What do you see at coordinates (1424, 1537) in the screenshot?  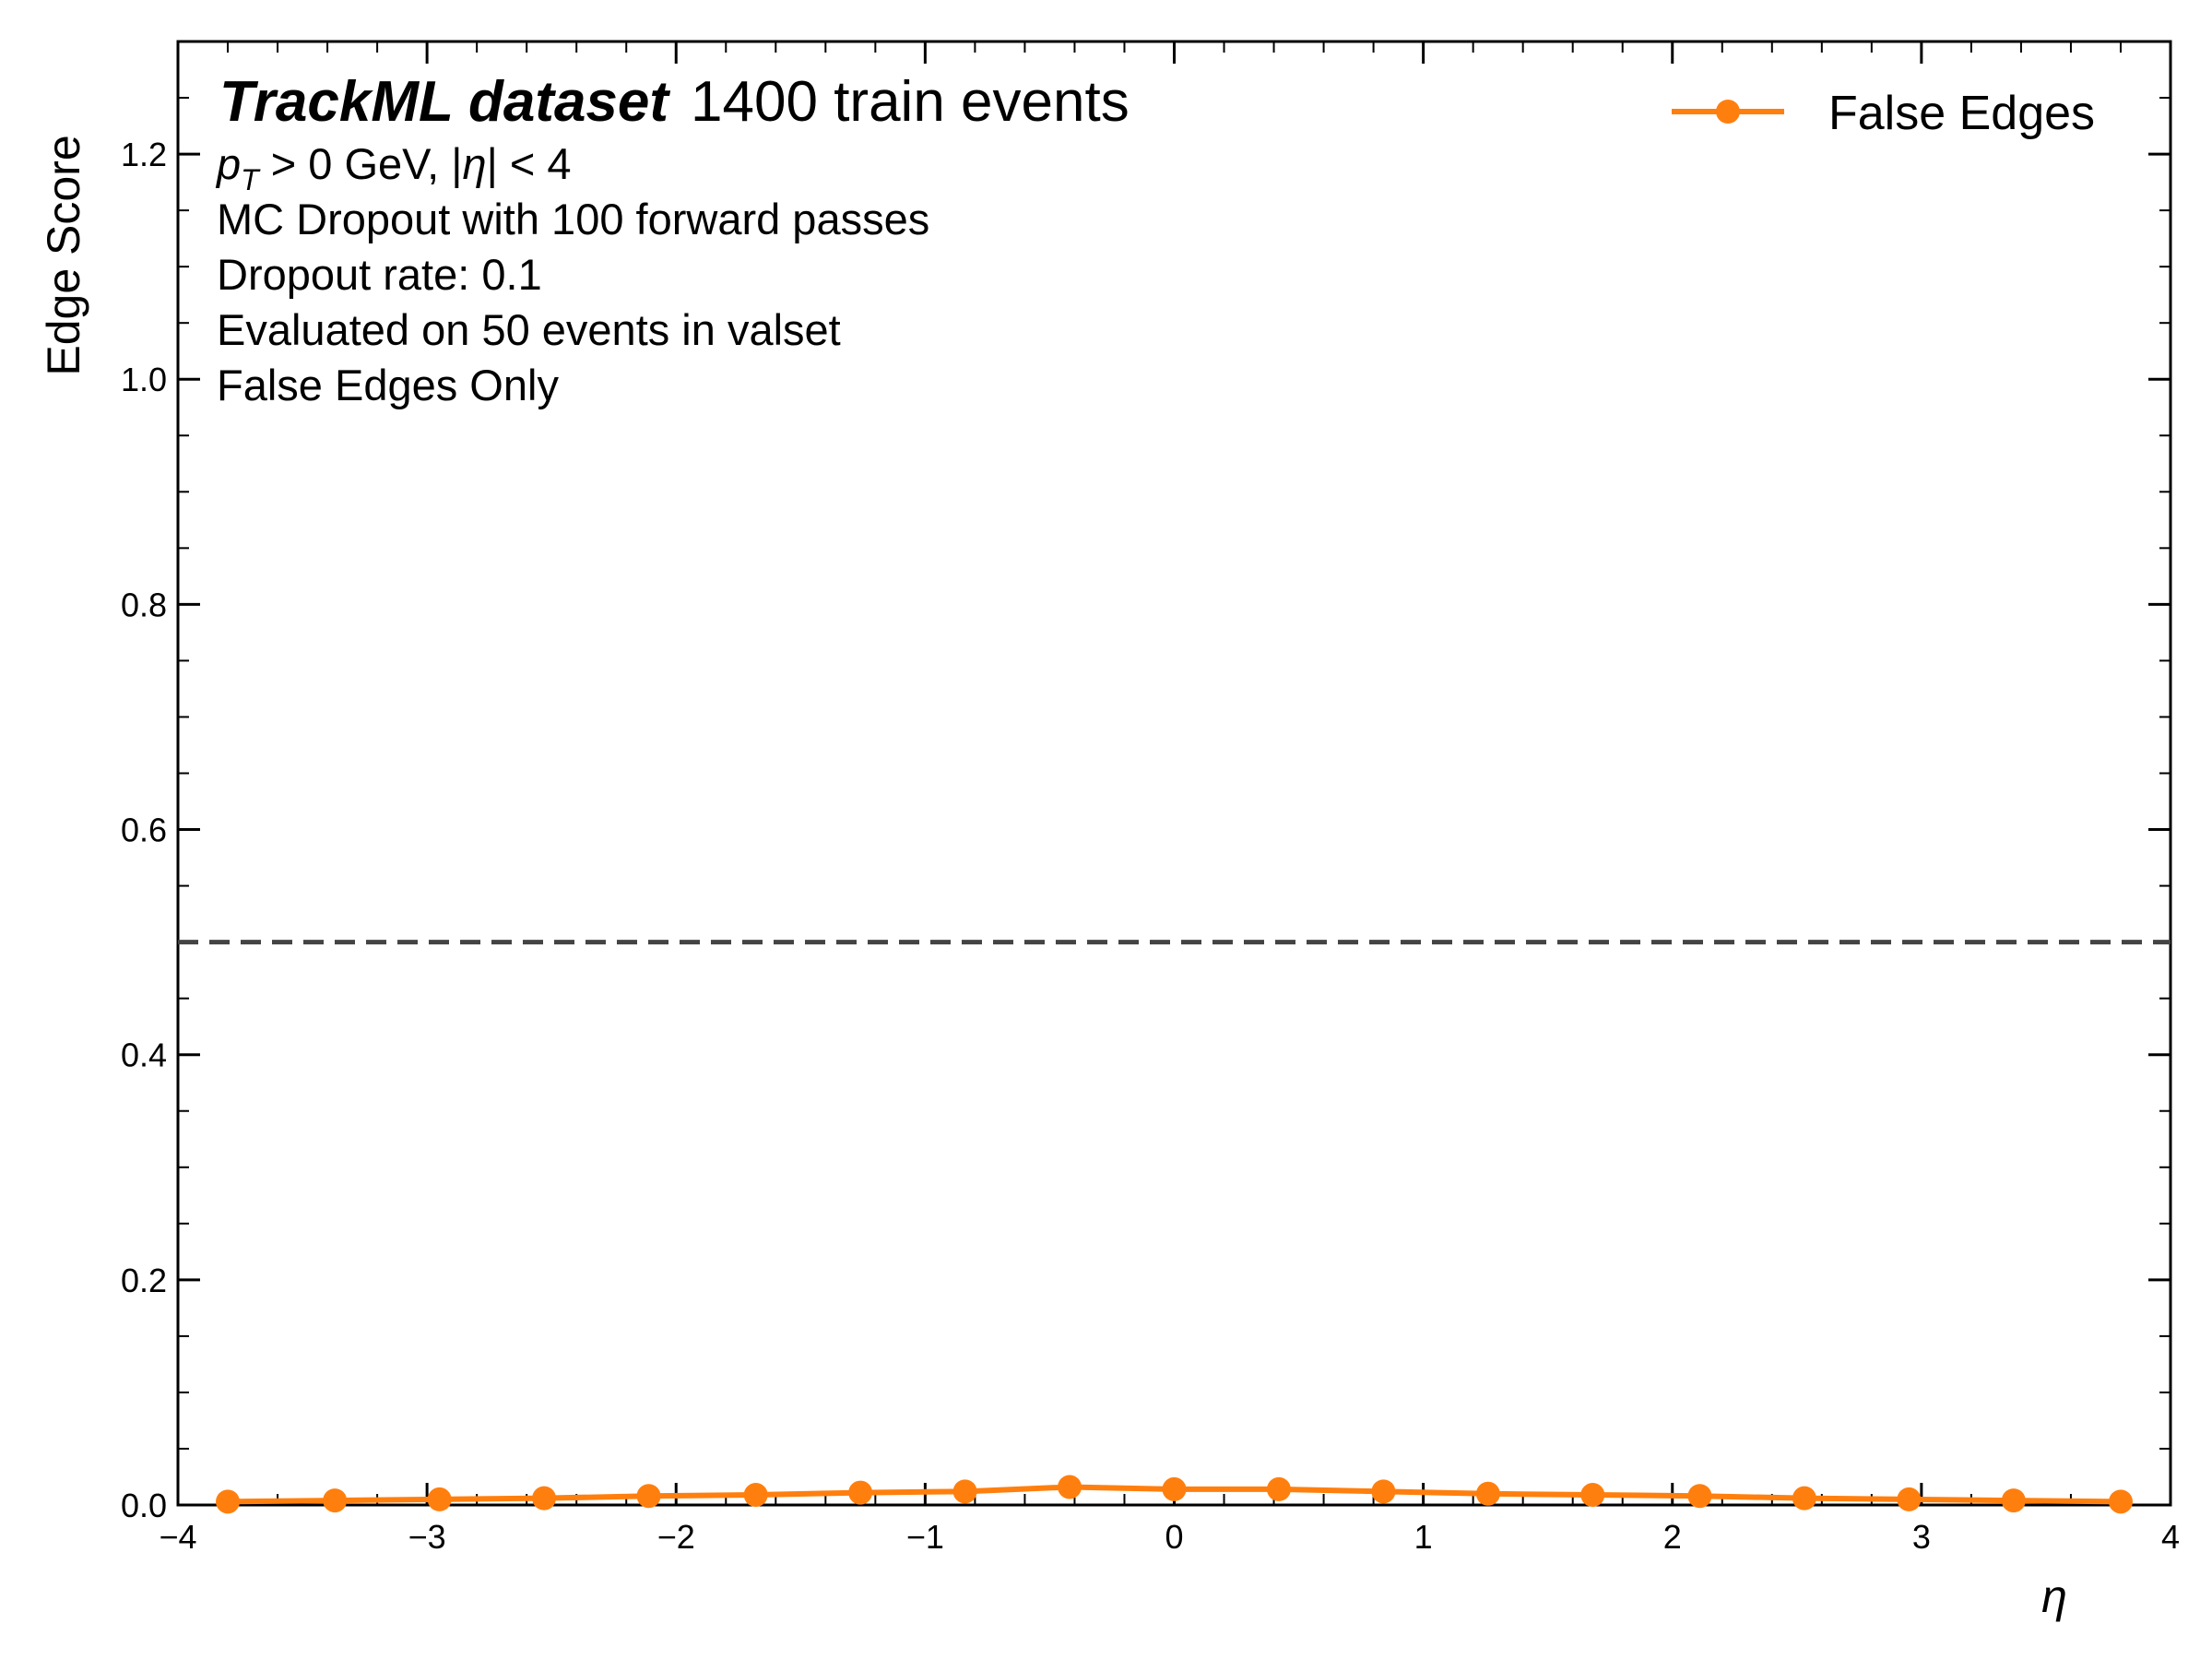 I see `x-tick-label: 1` at bounding box center [1424, 1537].